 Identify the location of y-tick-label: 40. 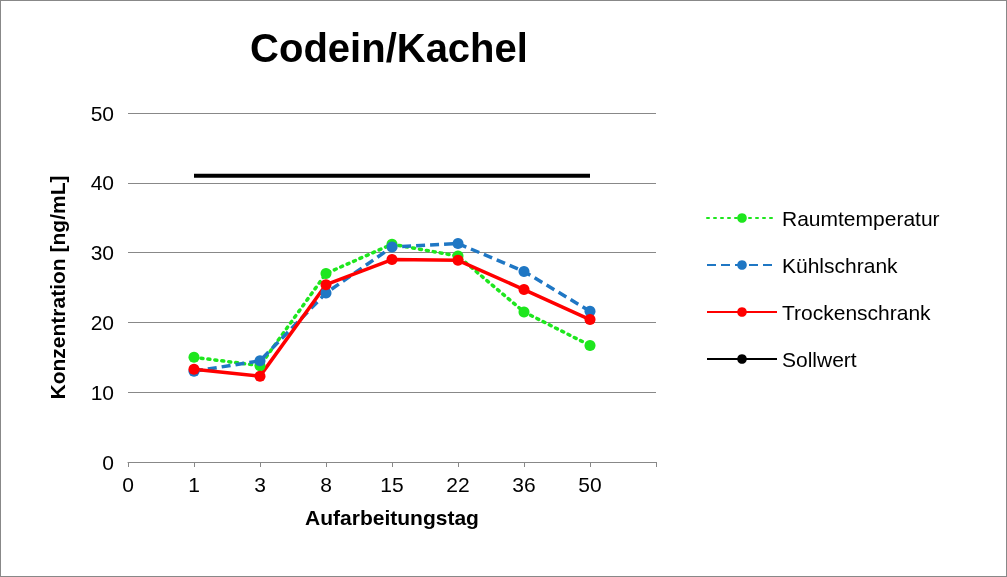
(102, 183).